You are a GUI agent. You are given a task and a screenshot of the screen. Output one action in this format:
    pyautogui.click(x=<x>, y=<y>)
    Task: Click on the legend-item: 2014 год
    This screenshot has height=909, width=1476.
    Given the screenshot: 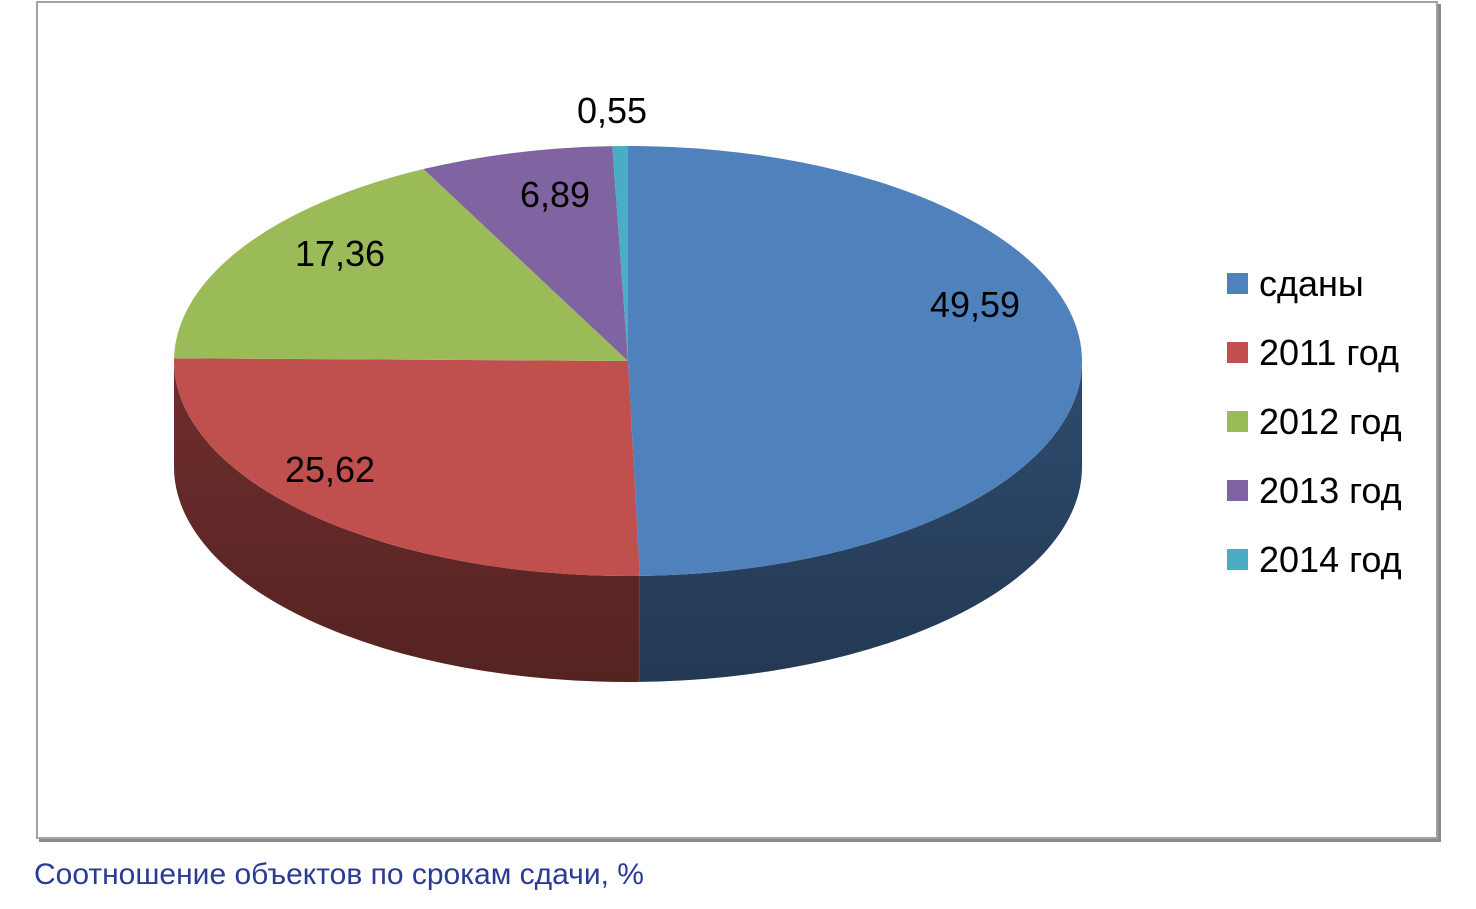 What is the action you would take?
    pyautogui.click(x=1314, y=559)
    